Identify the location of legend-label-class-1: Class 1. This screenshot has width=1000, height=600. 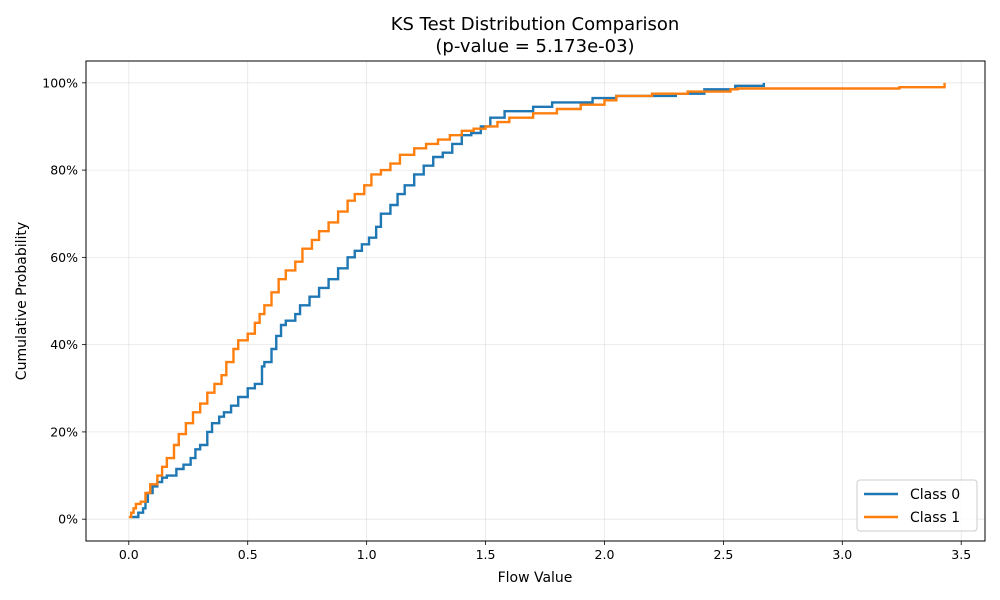
(935, 518).